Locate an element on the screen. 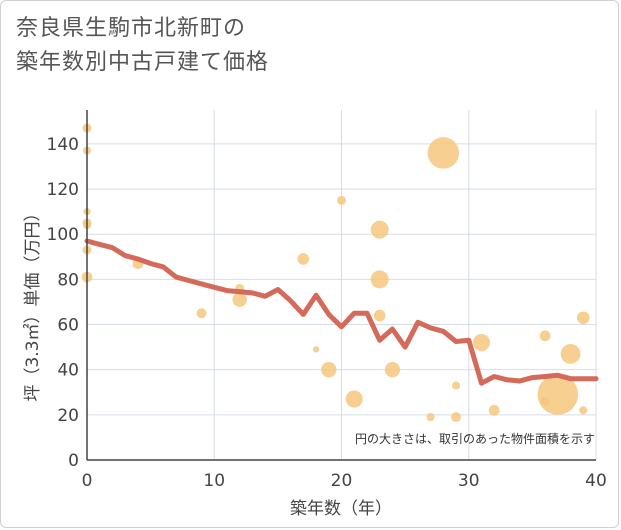  y-tick-label: 20 is located at coordinates (68, 416).